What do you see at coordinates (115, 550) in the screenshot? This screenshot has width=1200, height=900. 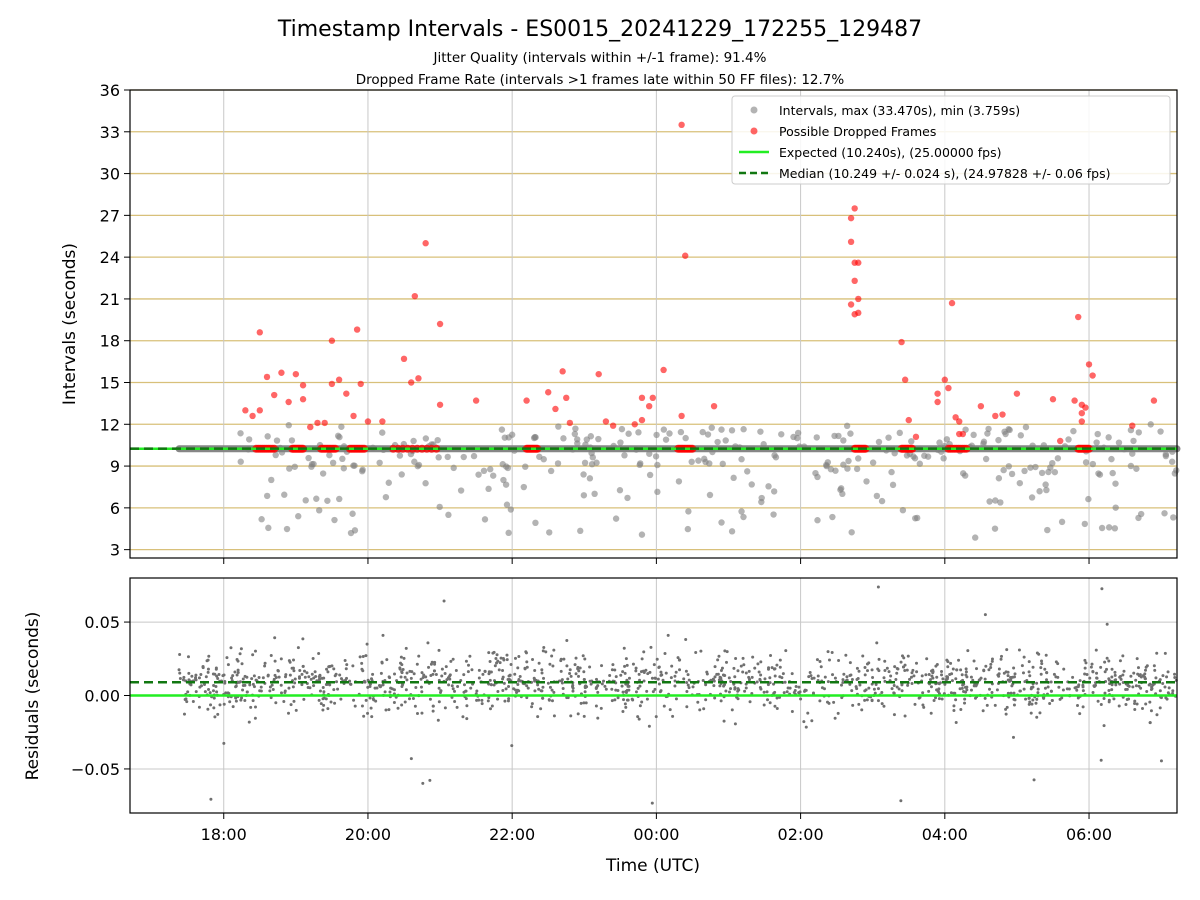 I see `top-y-tick-label: 3` at bounding box center [115, 550].